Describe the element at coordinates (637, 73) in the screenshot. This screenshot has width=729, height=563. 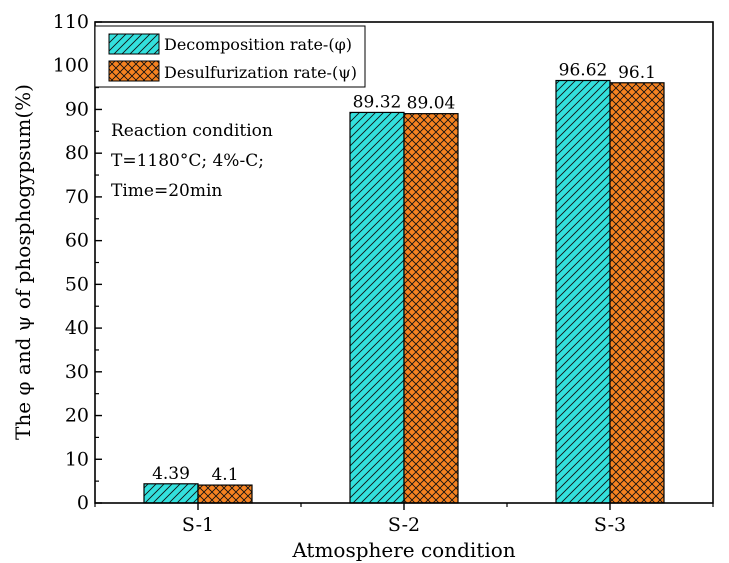
I see `data-label: 96.1` at that location.